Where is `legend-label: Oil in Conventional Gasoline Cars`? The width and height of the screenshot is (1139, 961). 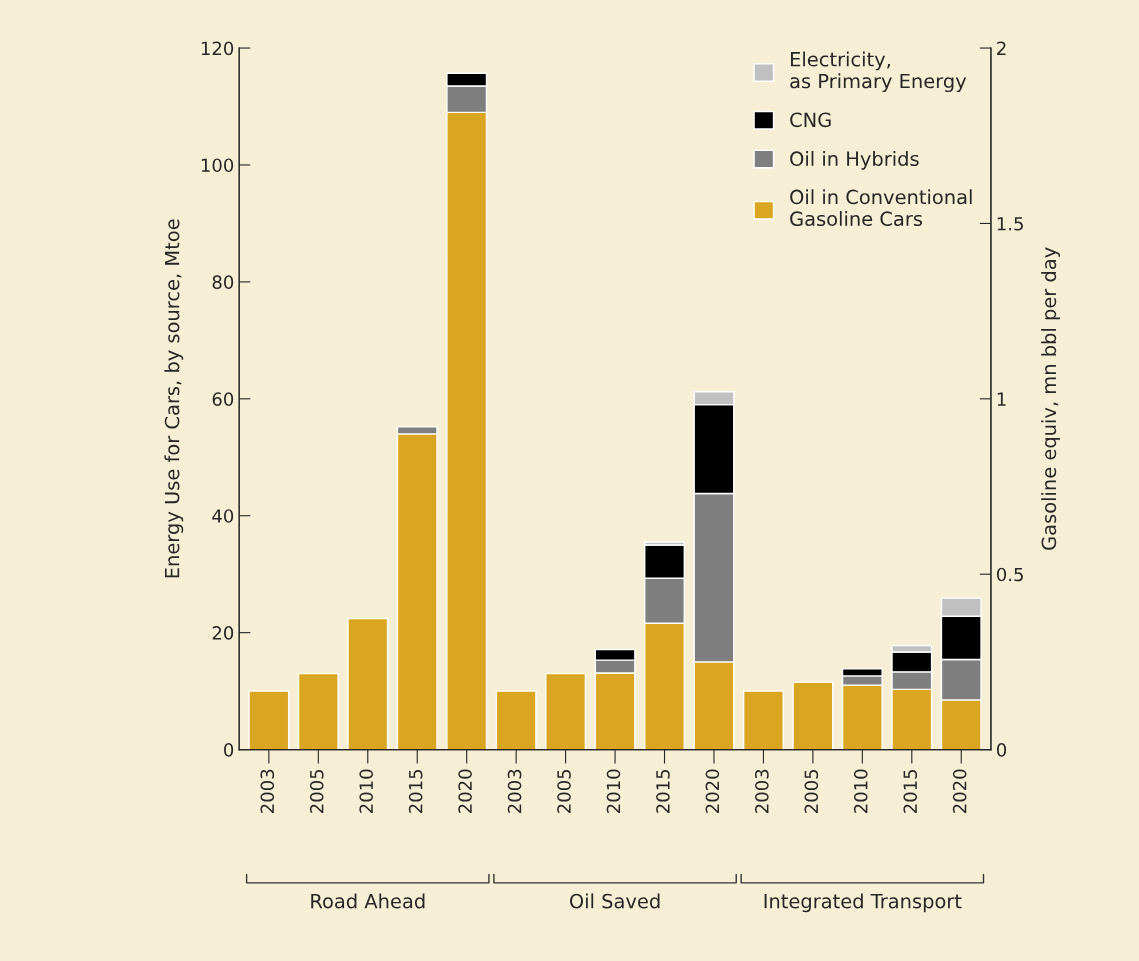 legend-label: Oil in Conventional Gasoline Cars is located at coordinates (881, 208).